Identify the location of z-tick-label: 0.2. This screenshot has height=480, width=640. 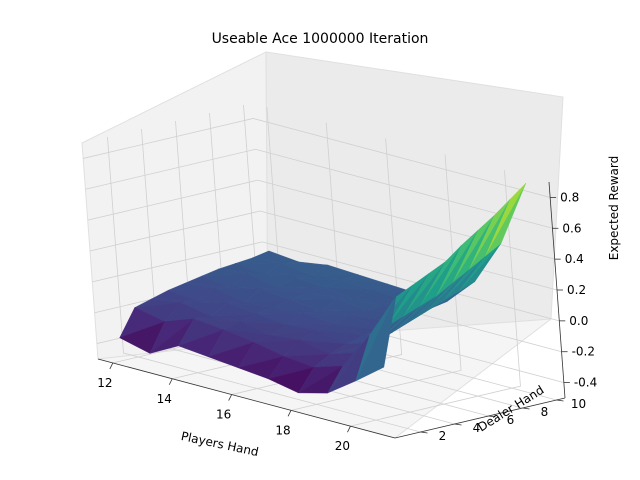
(576, 290).